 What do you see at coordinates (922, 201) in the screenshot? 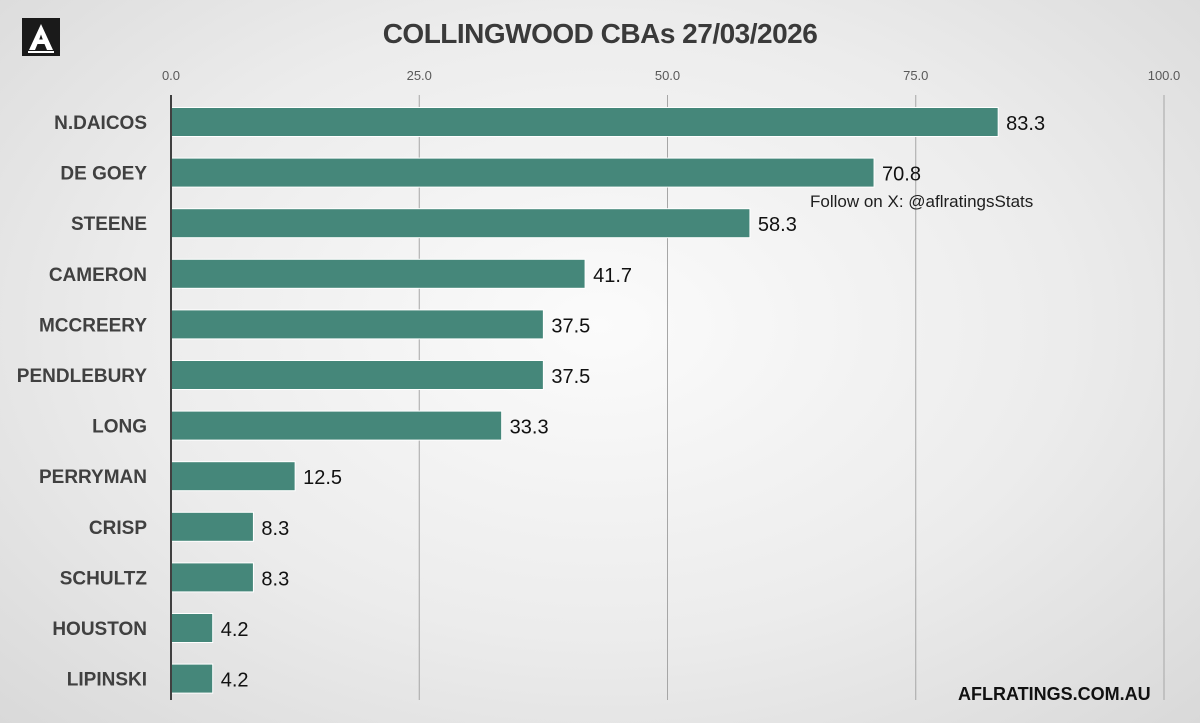
I see `credit-annotation: Follow on X: @aflratingsStats` at bounding box center [922, 201].